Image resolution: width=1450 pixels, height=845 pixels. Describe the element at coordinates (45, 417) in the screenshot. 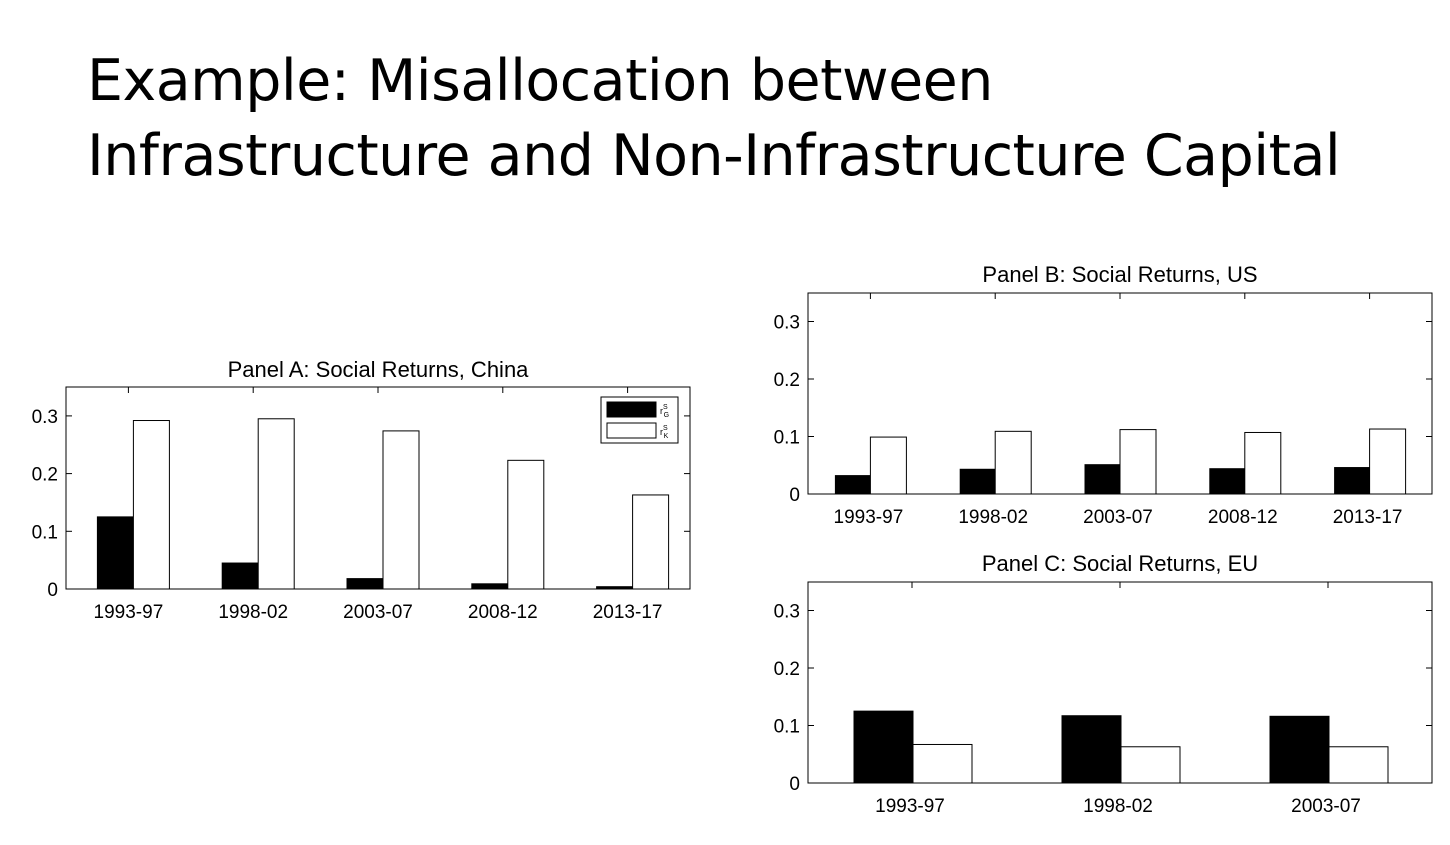

I see `panel-a-ytick-label: 0.3` at that location.